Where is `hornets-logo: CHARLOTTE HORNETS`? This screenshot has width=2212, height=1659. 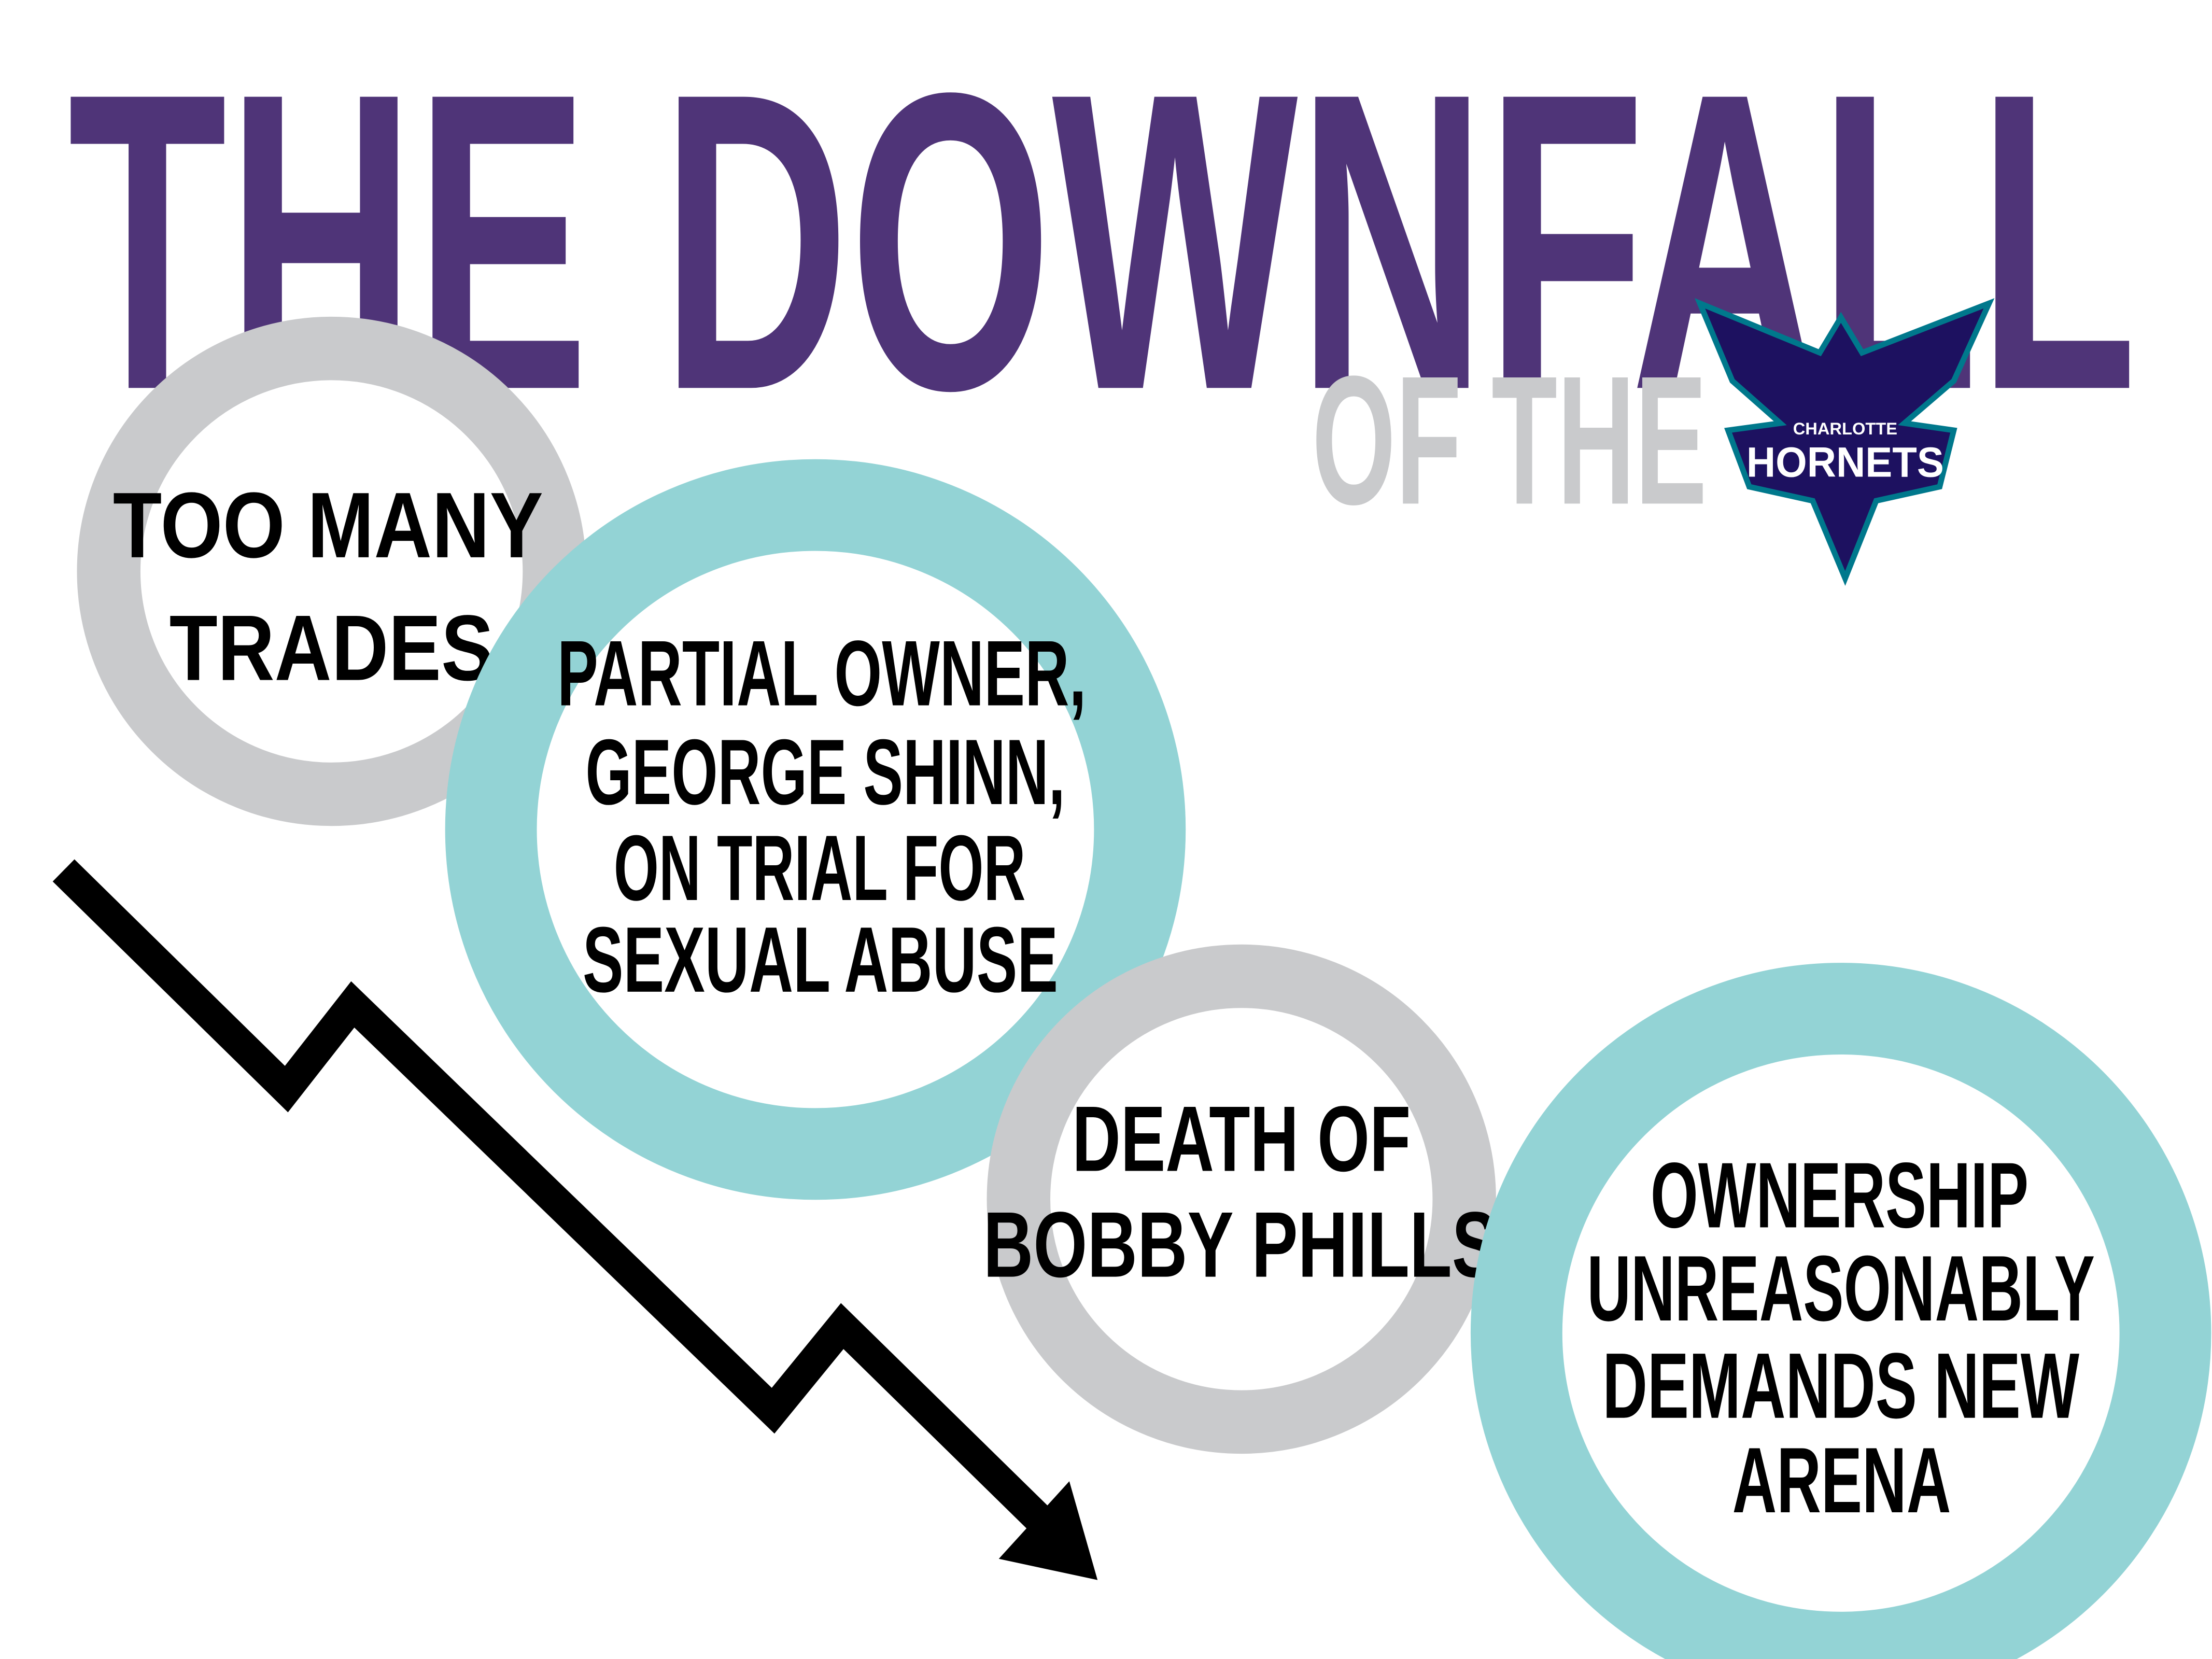 hornets-logo: CHARLOTTE HORNETS is located at coordinates (1844, 442).